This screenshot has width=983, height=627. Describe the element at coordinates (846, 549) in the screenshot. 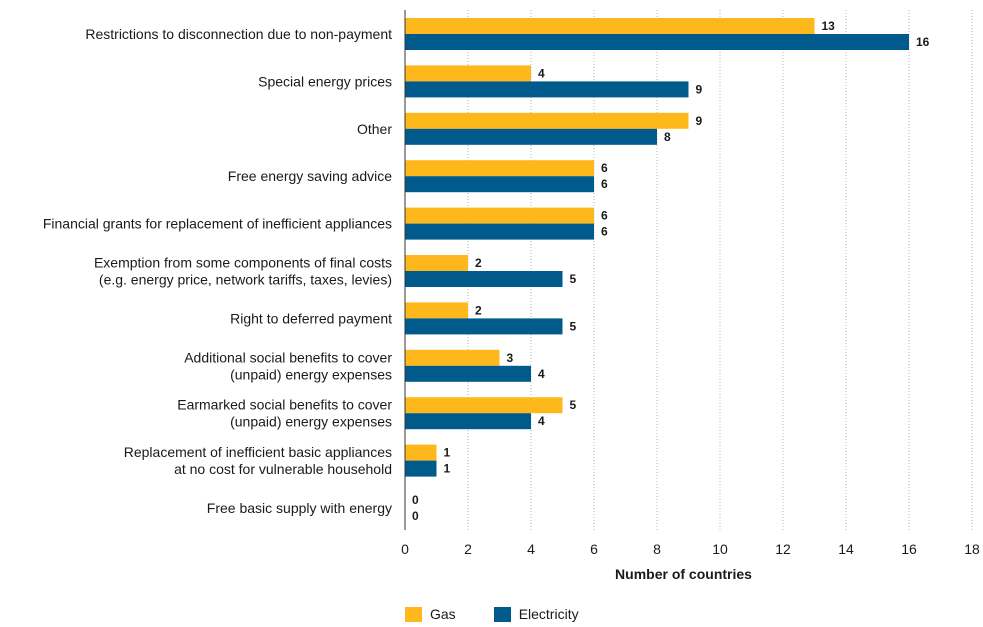

I see `x-tick-label: 14` at that location.